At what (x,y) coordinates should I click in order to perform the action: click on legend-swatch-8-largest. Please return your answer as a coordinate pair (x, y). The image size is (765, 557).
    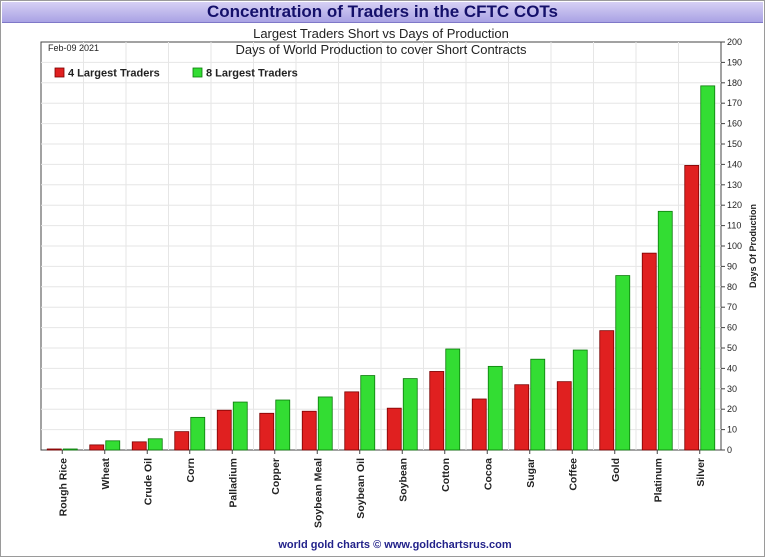
    Looking at the image, I should click on (197, 72).